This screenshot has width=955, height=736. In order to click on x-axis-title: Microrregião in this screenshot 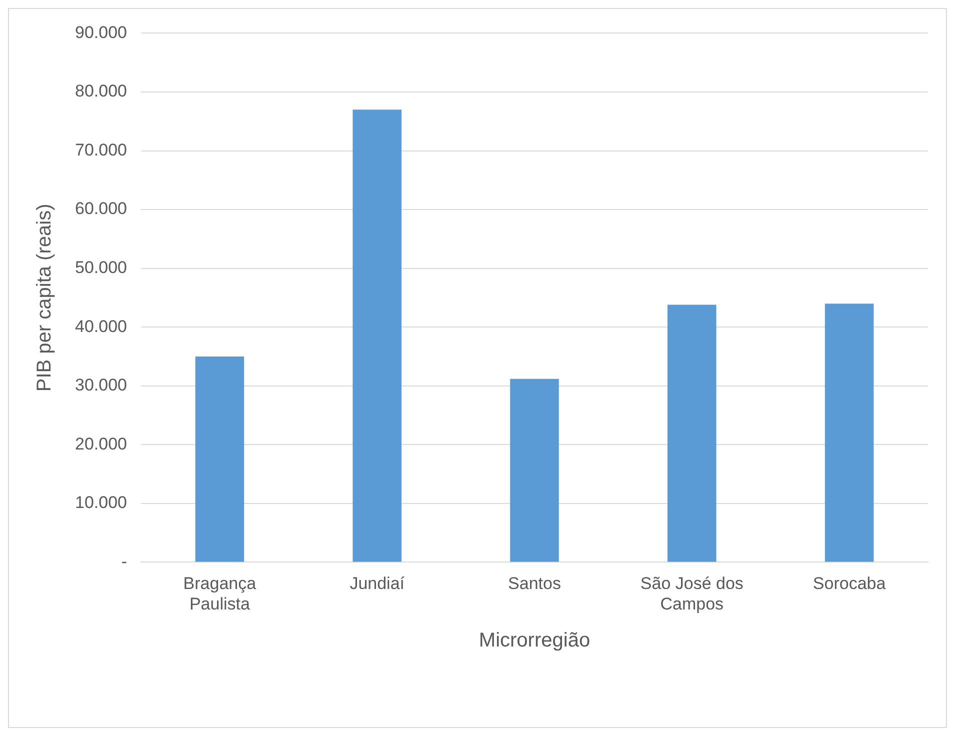, I will do `click(534, 641)`.